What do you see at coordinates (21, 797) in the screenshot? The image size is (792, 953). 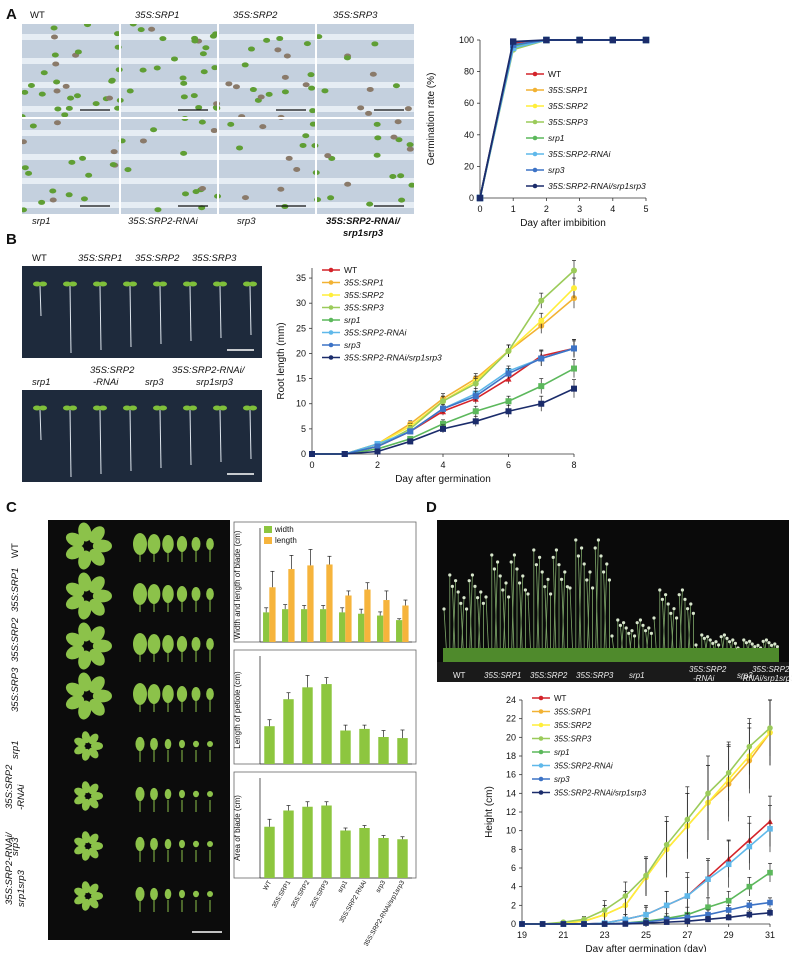 I see `rosette-row-label: -RNAi` at bounding box center [21, 797].